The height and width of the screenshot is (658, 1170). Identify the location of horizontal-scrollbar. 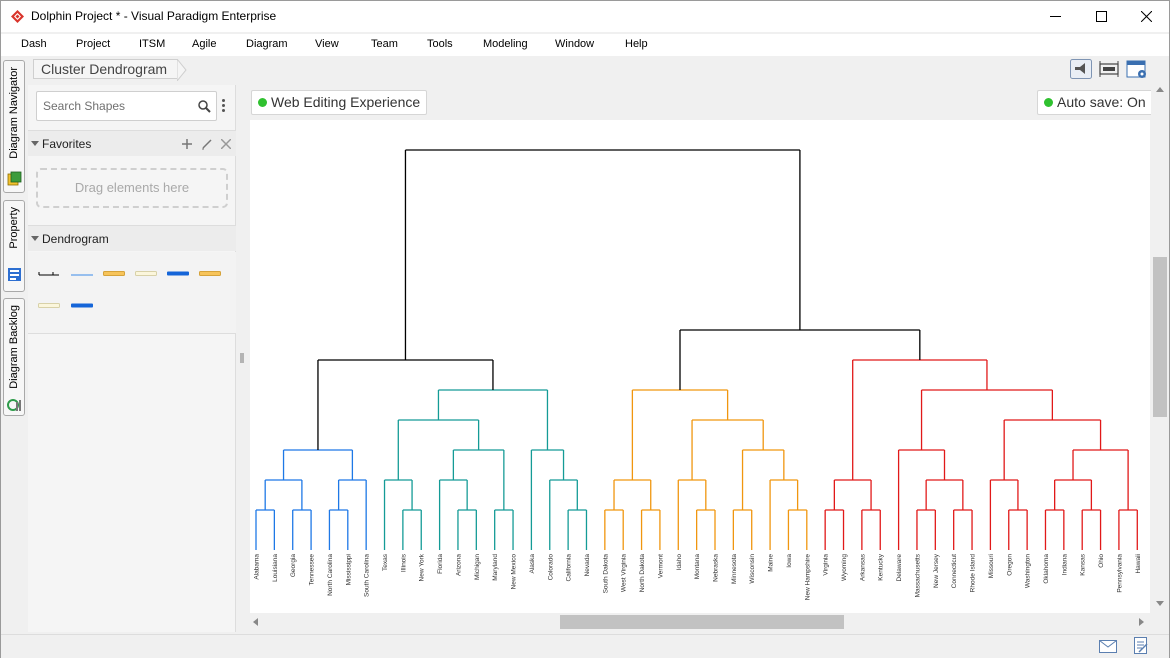
(700, 622).